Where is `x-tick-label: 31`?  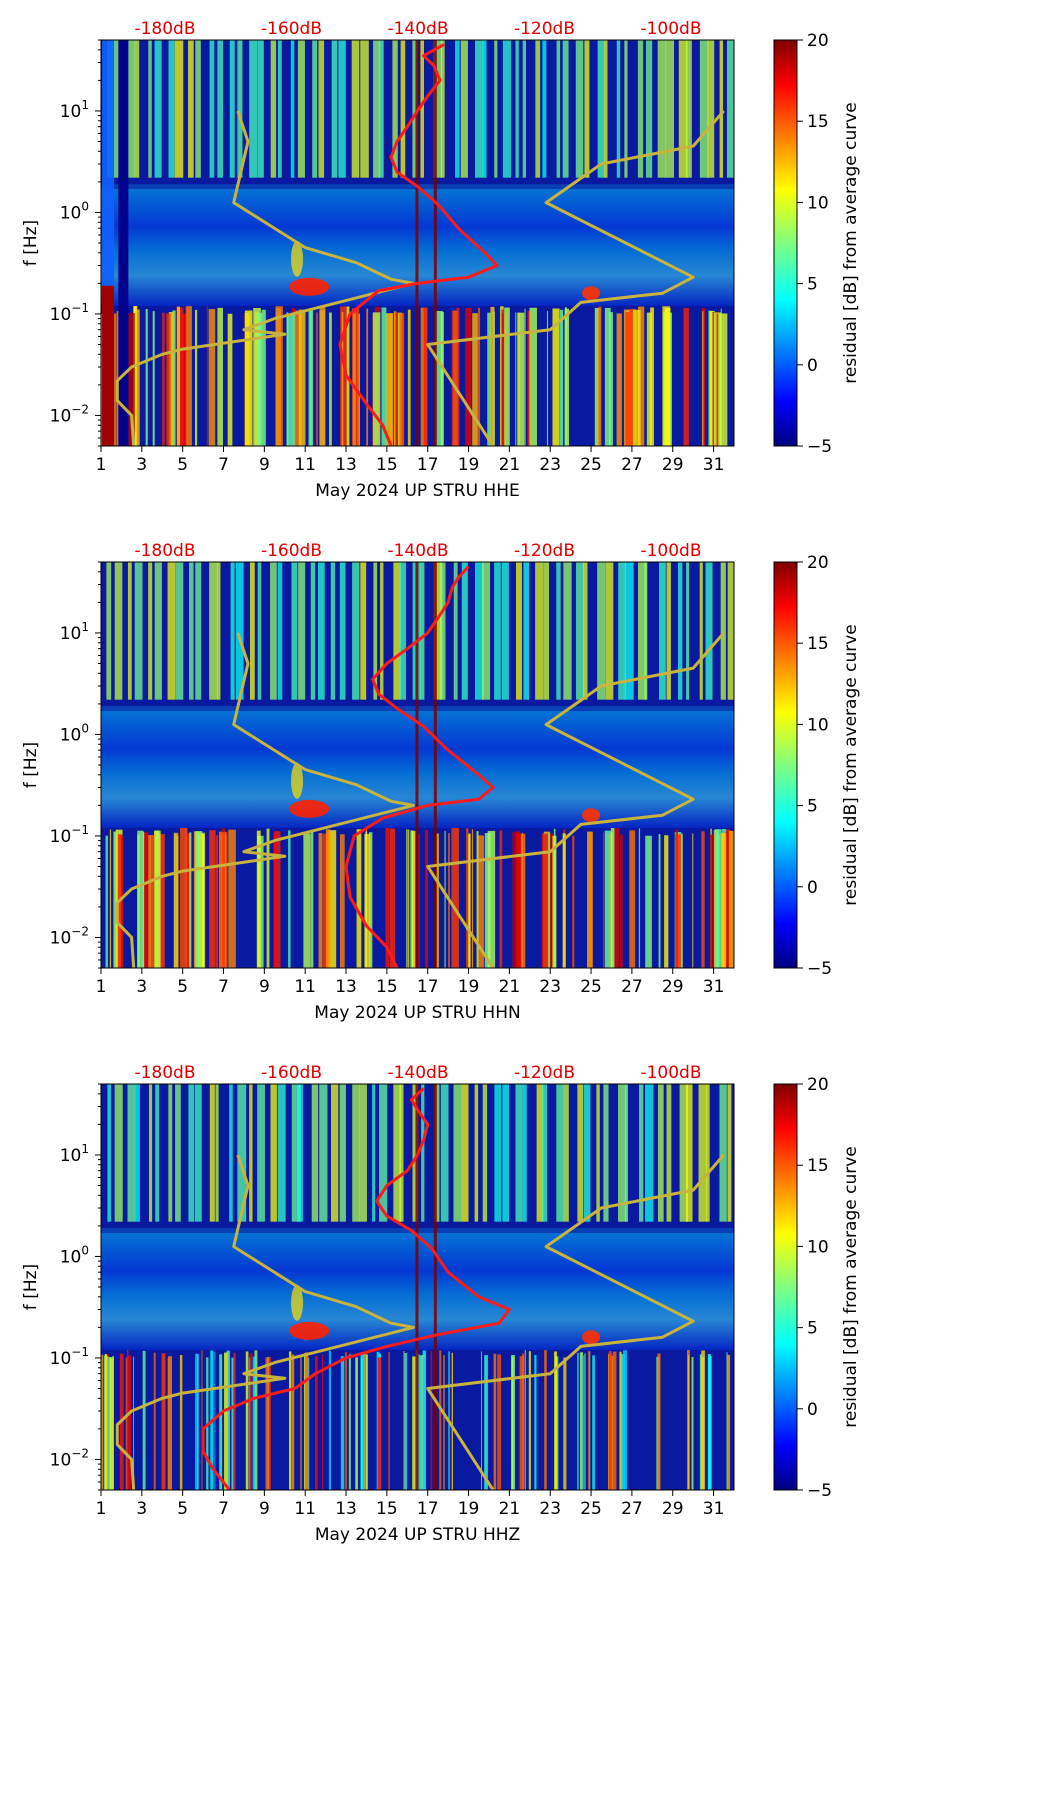
x-tick-label: 31 is located at coordinates (714, 465).